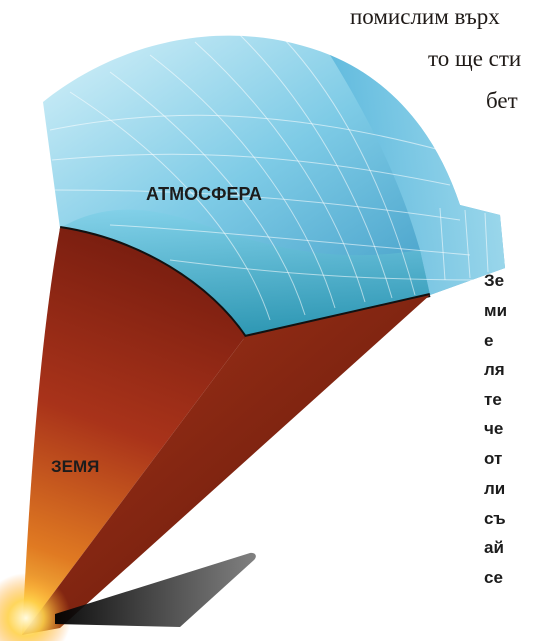 The width and height of the screenshot is (543, 641). I want to click on side-text-line-3: е, so click(489, 340).